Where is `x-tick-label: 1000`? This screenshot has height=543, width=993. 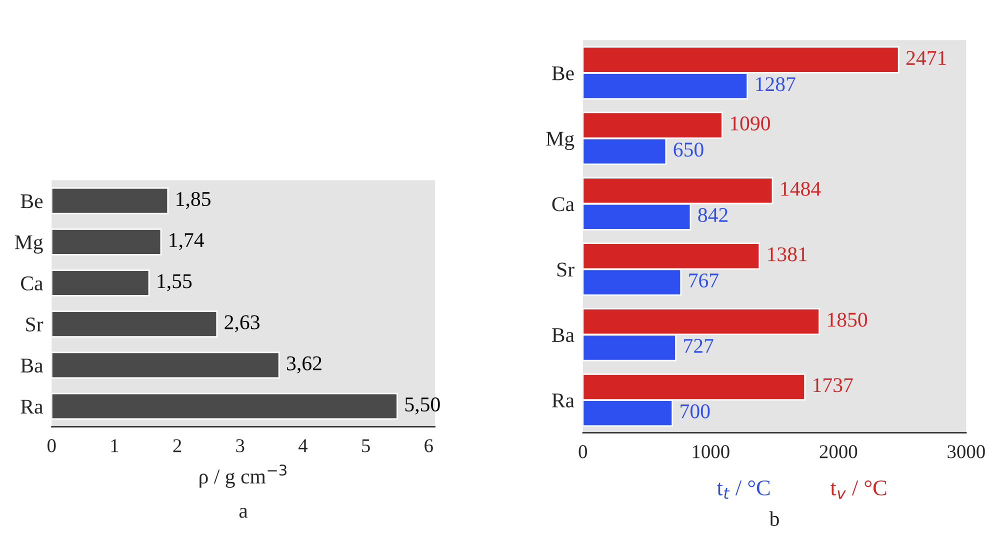
x-tick-label: 1000 is located at coordinates (711, 451).